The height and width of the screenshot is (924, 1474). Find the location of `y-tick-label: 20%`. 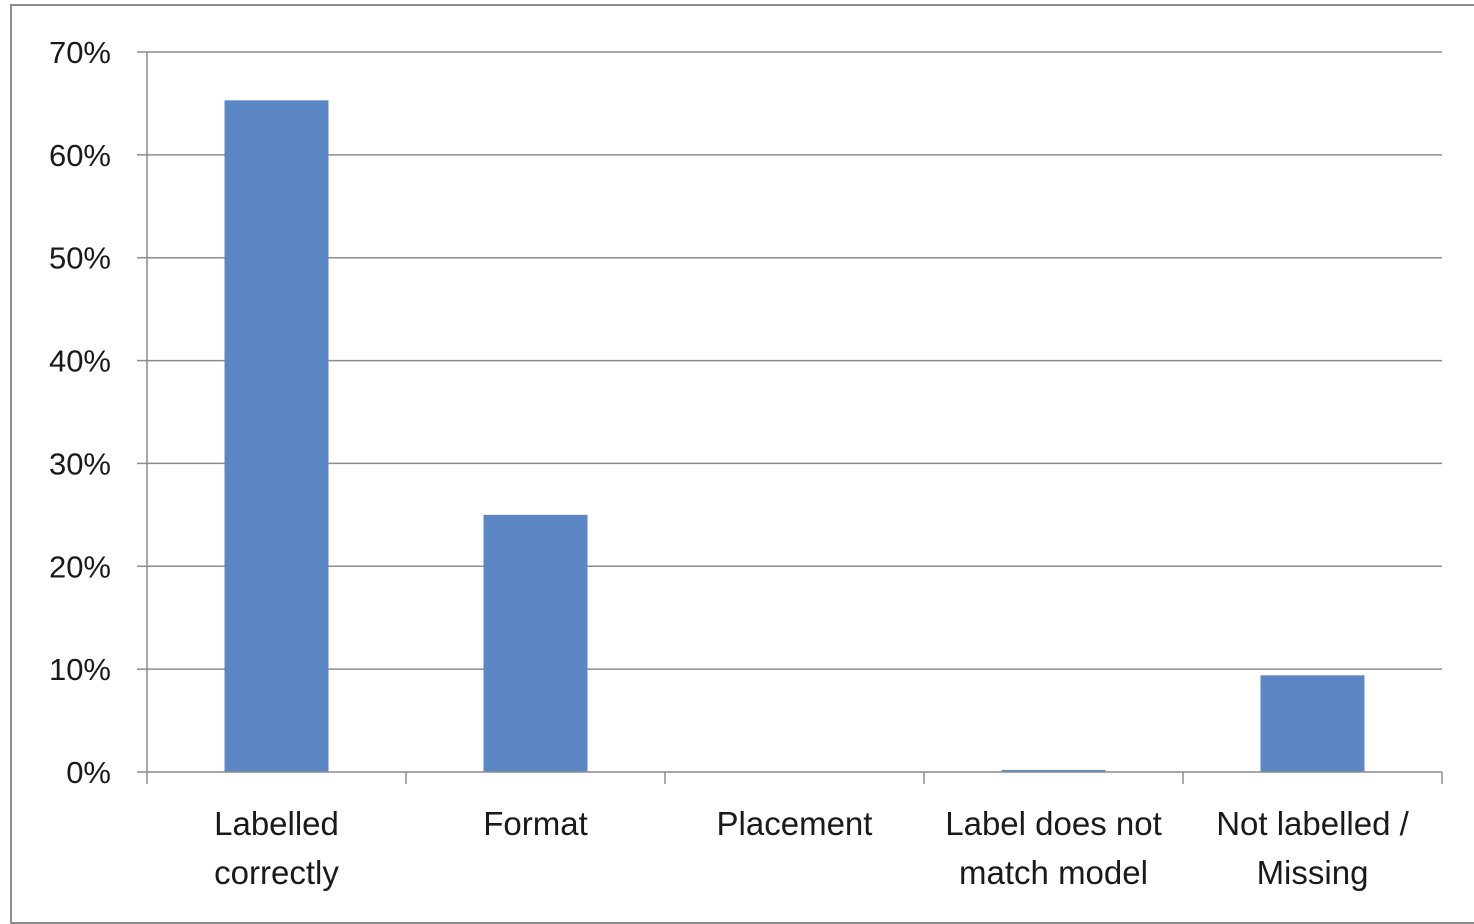

y-tick-label: 20% is located at coordinates (80, 566).